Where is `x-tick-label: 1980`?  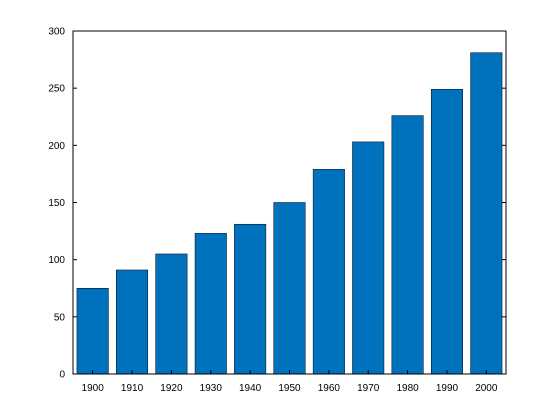
x-tick-label: 1980 is located at coordinates (407, 388).